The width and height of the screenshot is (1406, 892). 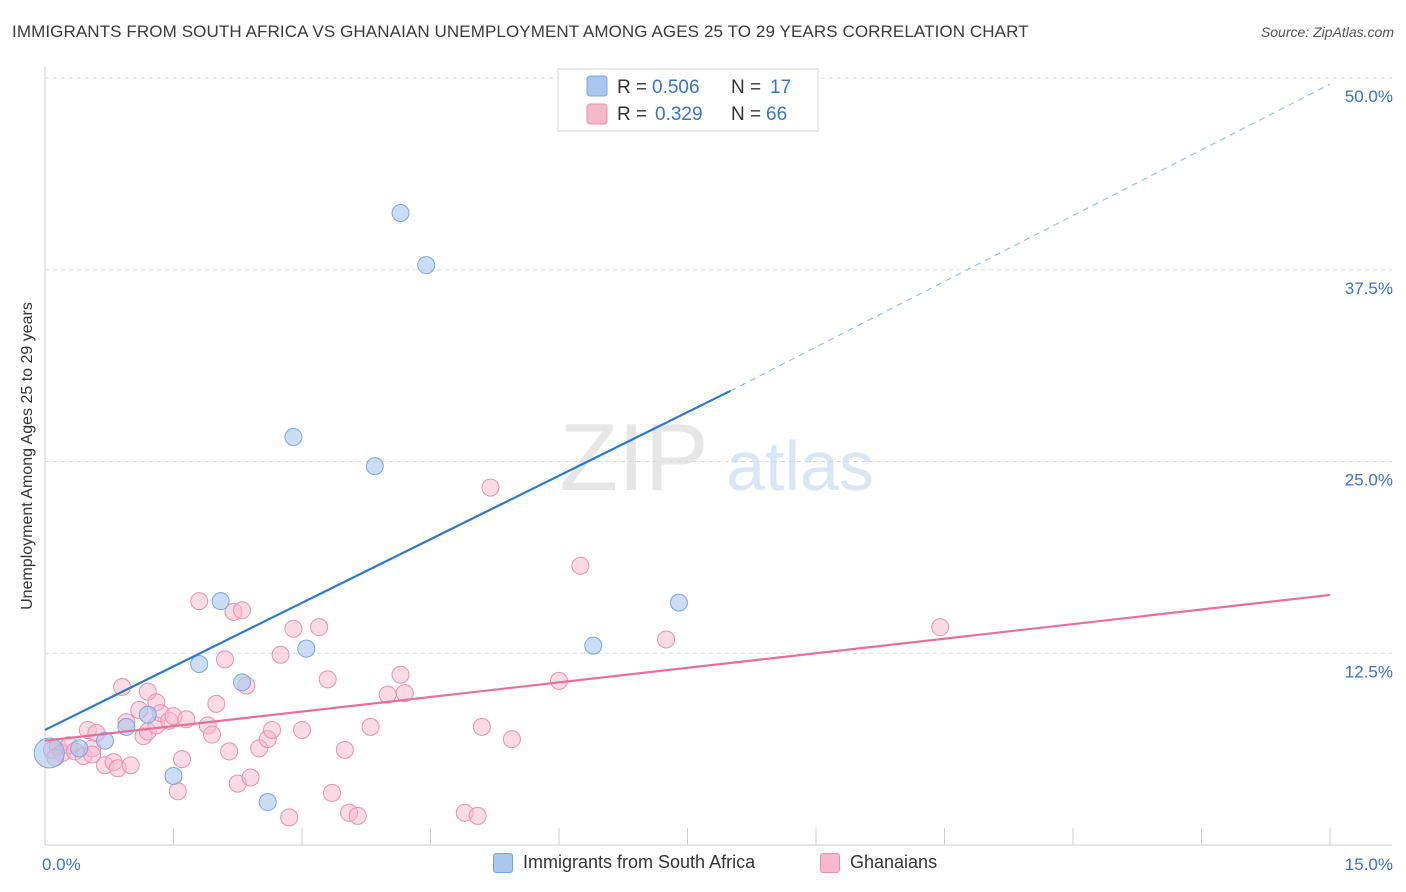 I want to click on y-tick-label: 25.0%, so click(x=1369, y=480).